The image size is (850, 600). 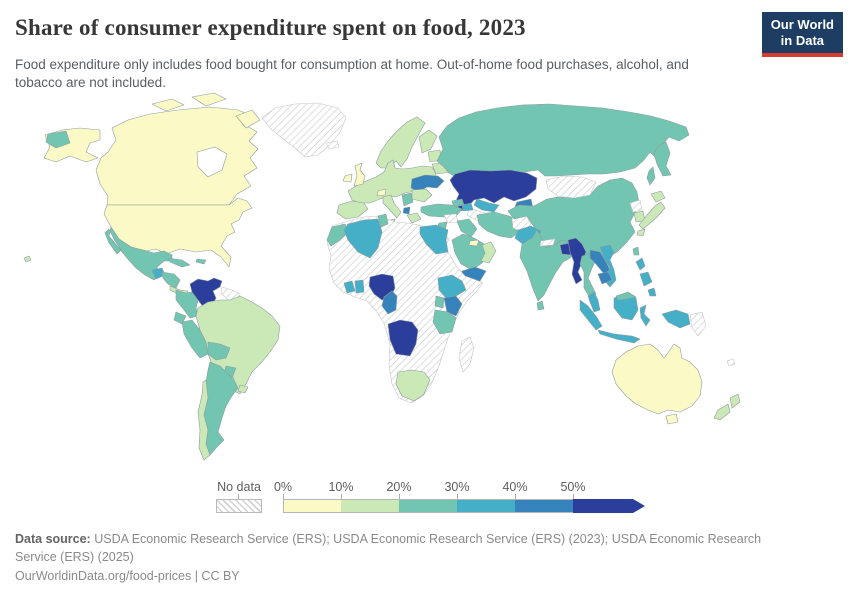 I want to click on owid-logo-line1: Our World, so click(x=802, y=24).